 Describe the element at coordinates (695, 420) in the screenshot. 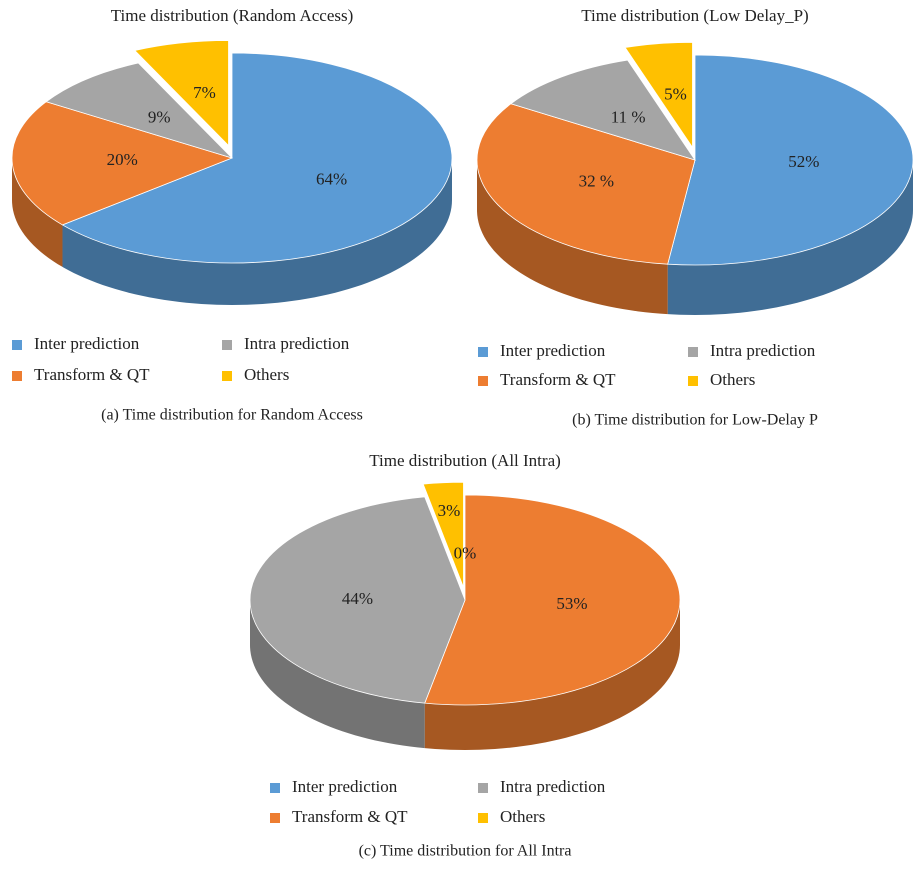

I see `caption: (b) Time distribution for Low-Delay P` at that location.